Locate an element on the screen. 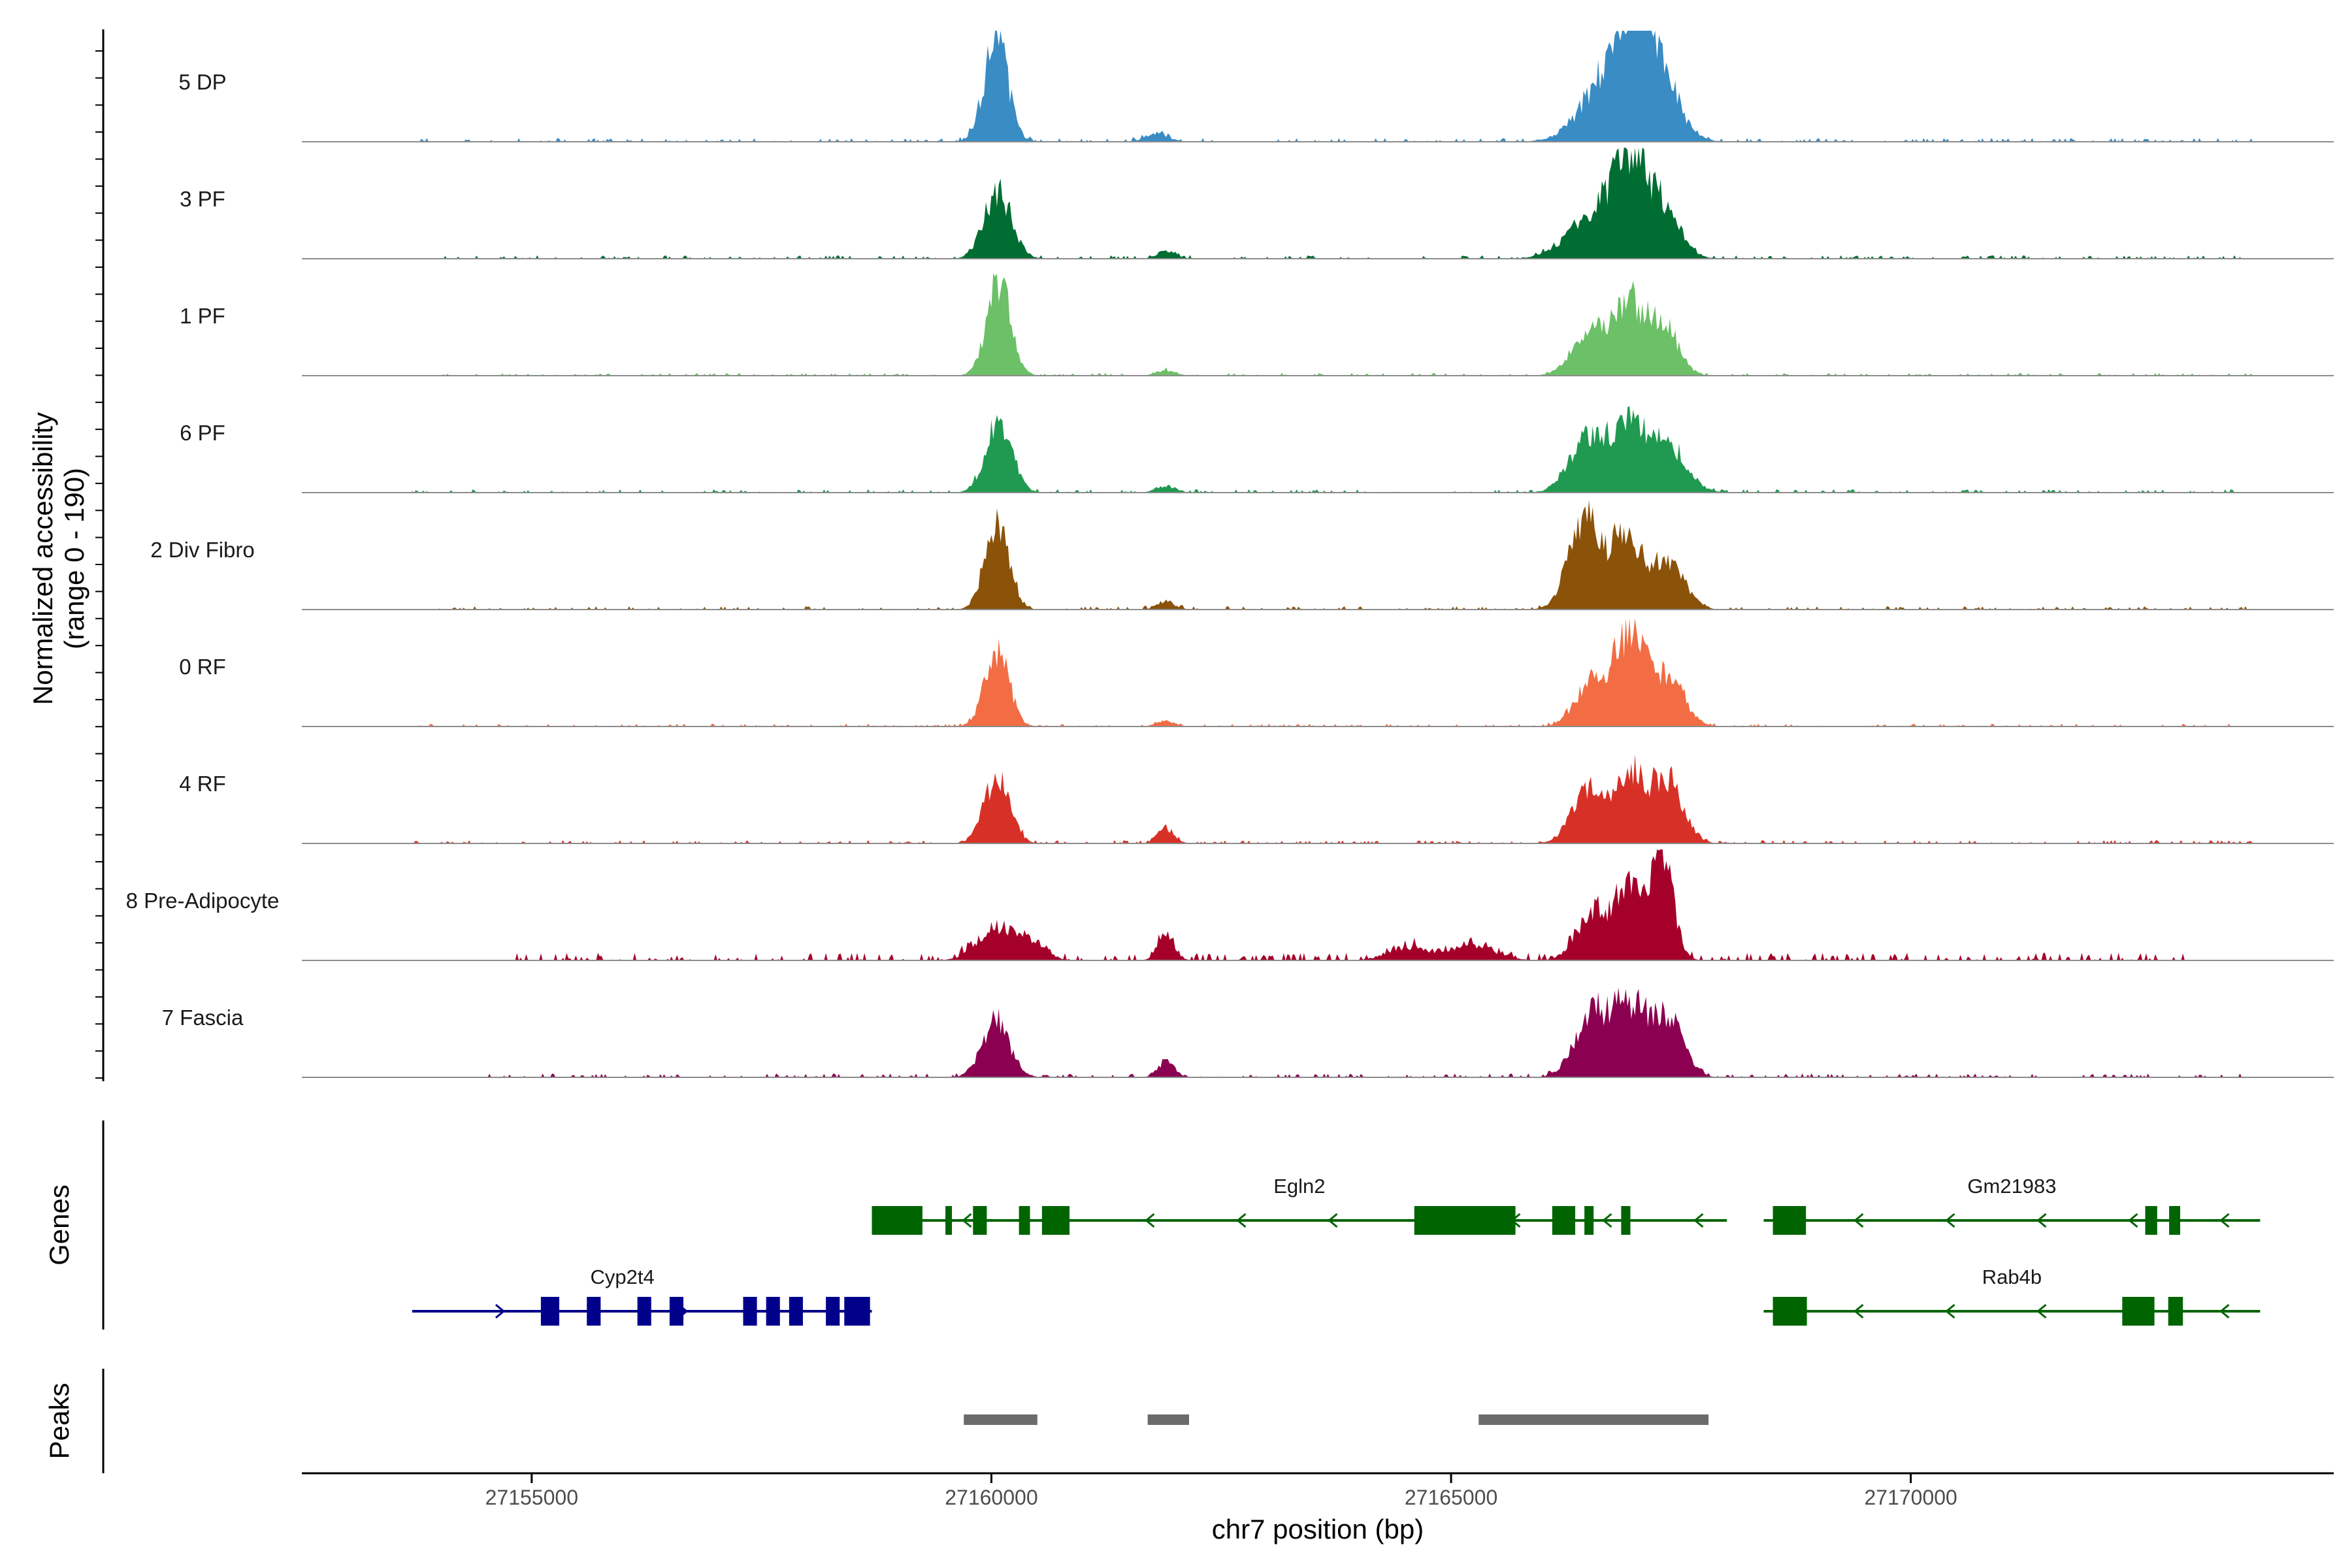  track-label: 2 Div Fibro is located at coordinates (202, 550).